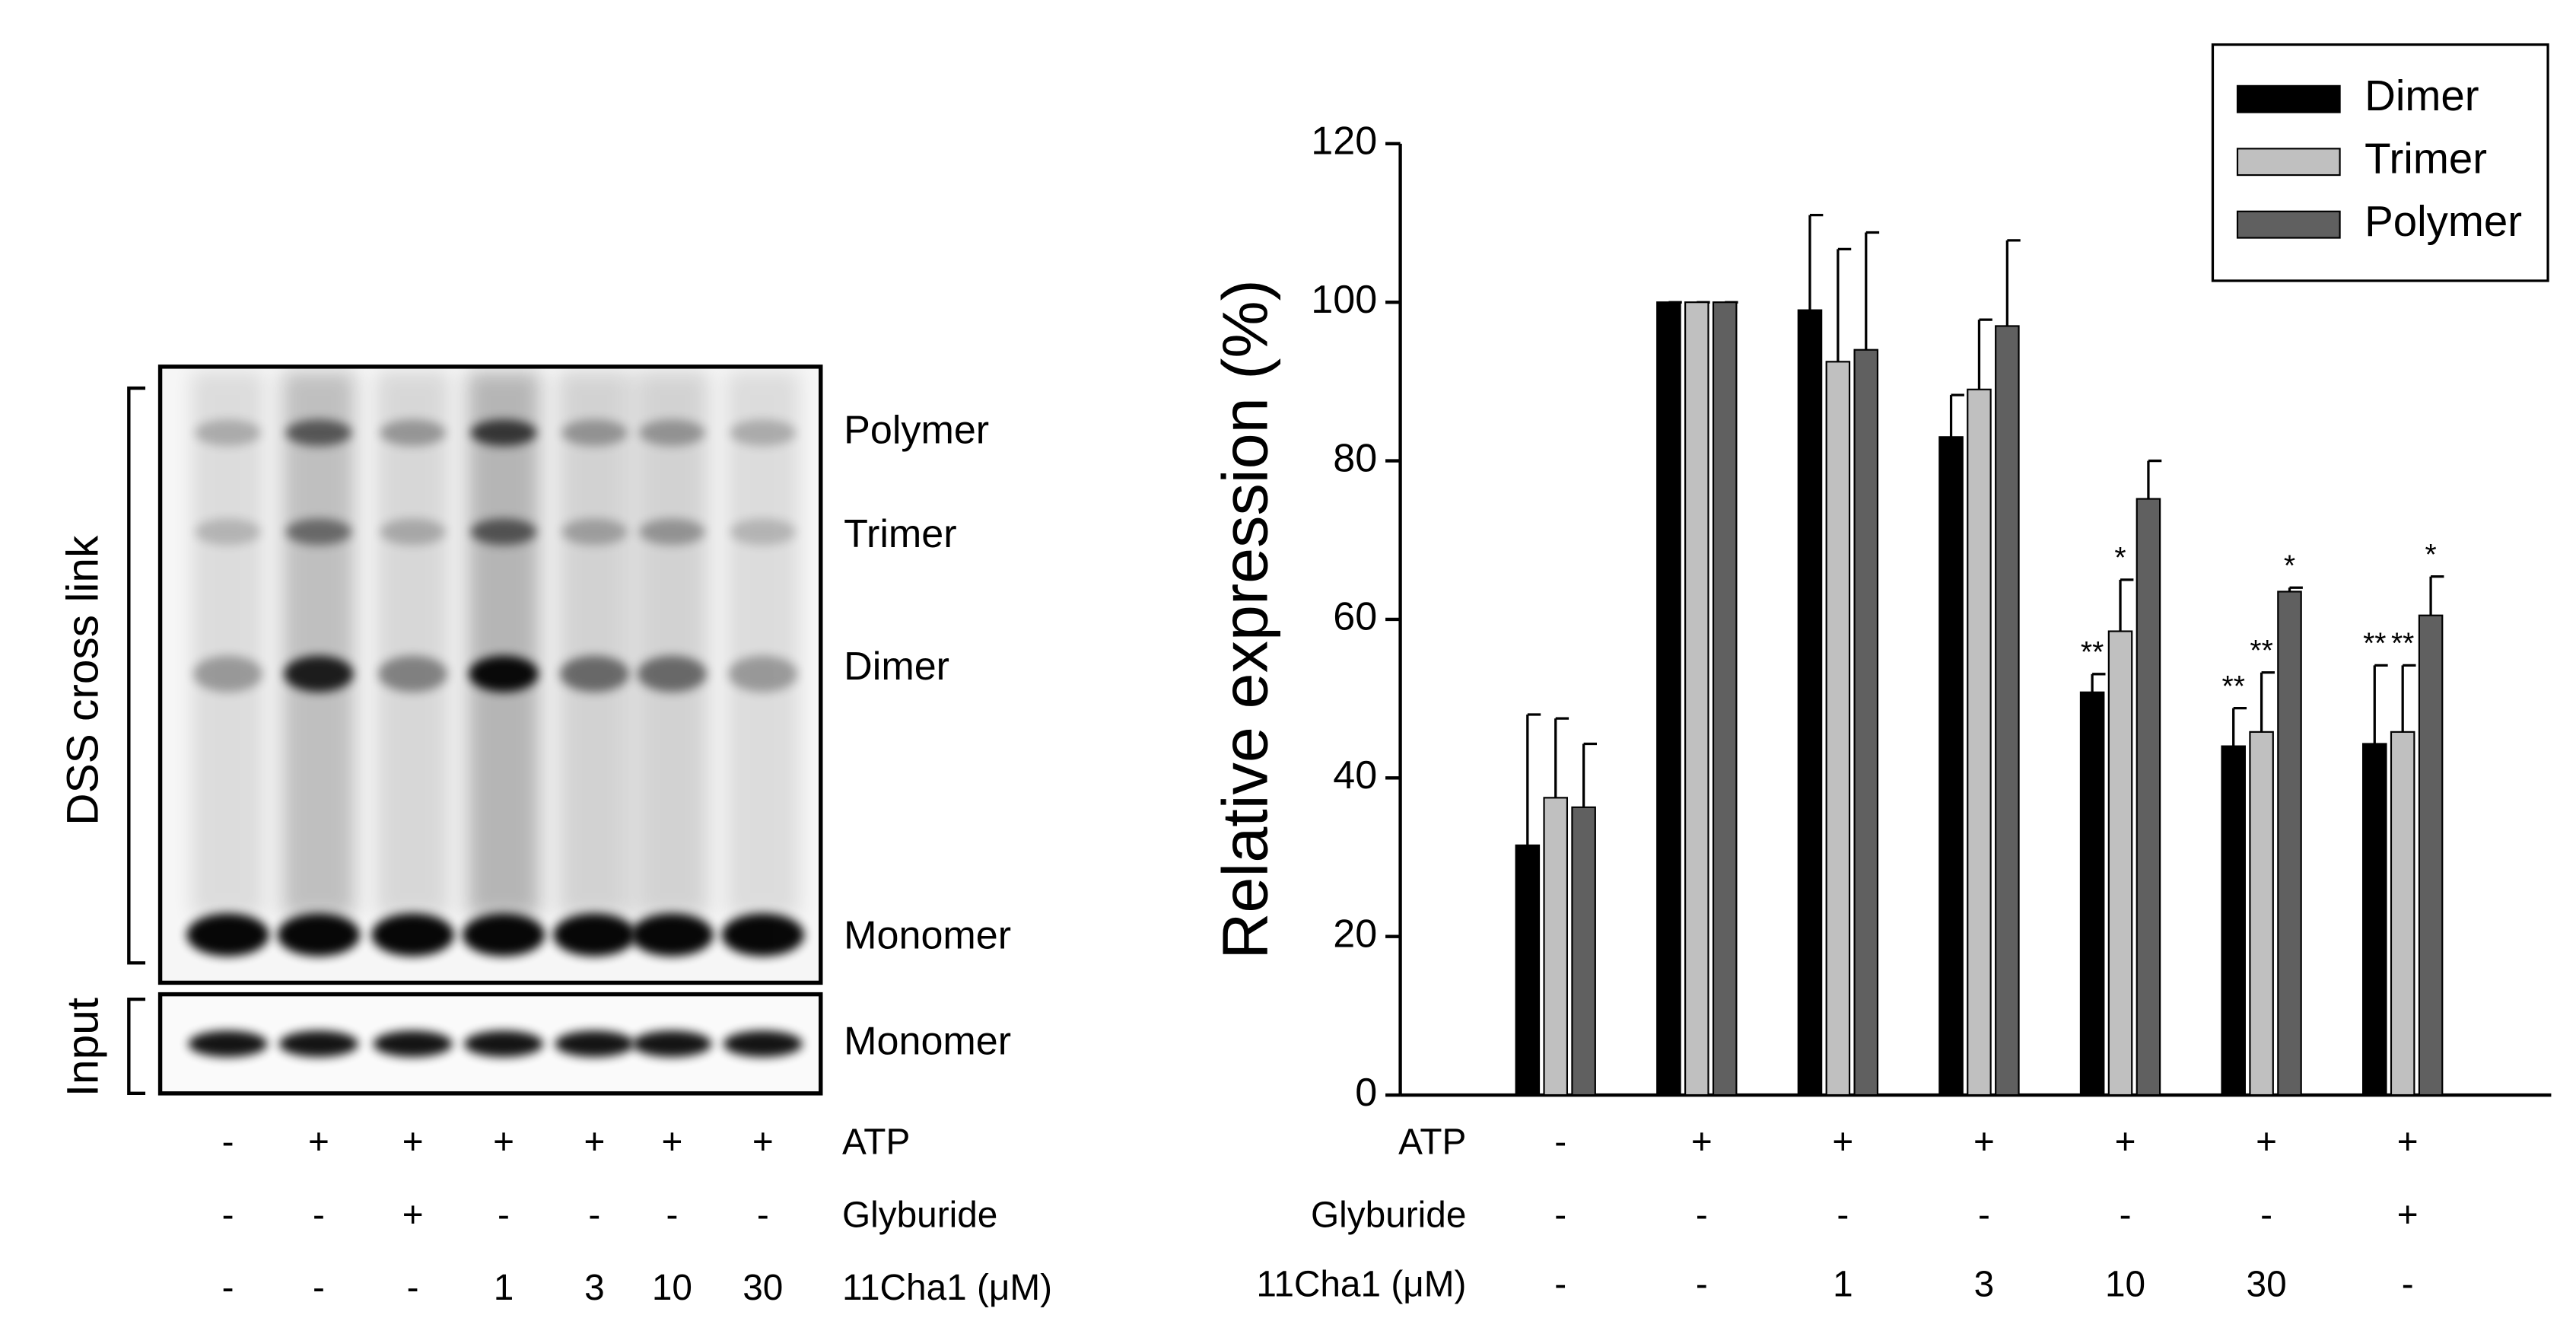 The width and height of the screenshot is (2576, 1337). I want to click on y-tick-label: 40, so click(1355, 775).